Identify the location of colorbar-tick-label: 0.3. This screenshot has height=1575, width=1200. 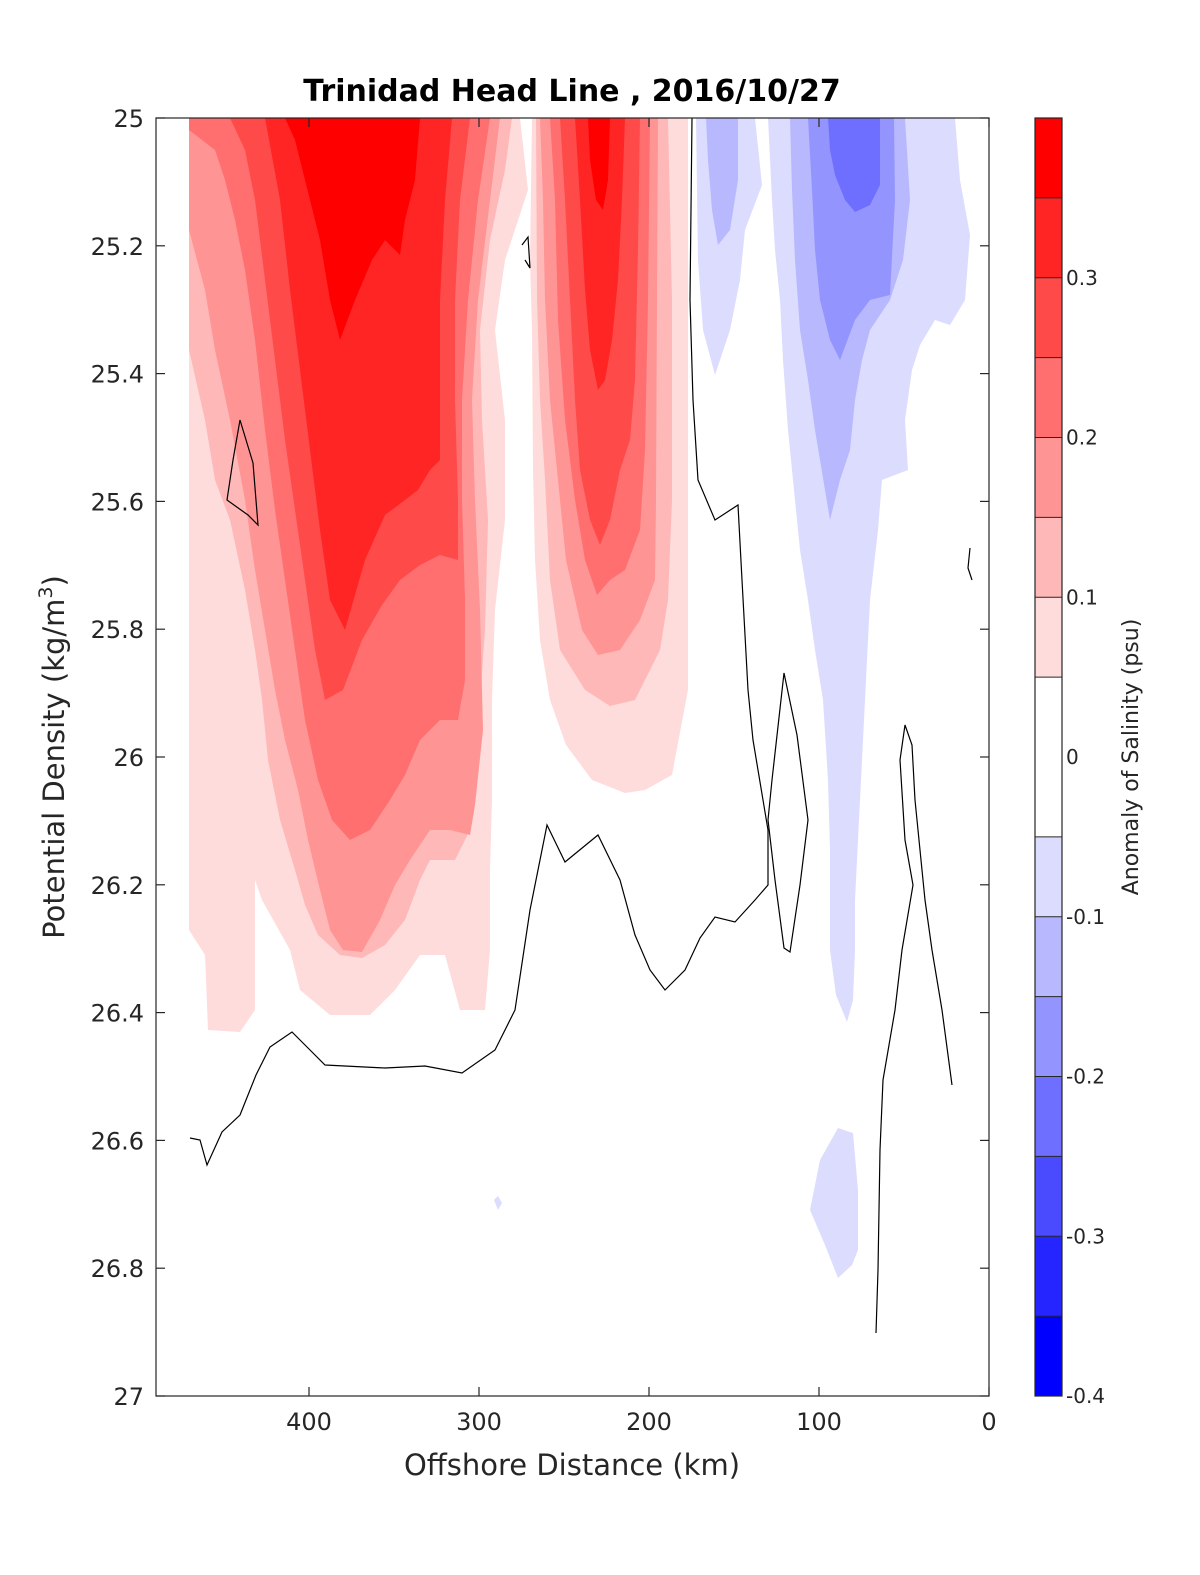
(1082, 278).